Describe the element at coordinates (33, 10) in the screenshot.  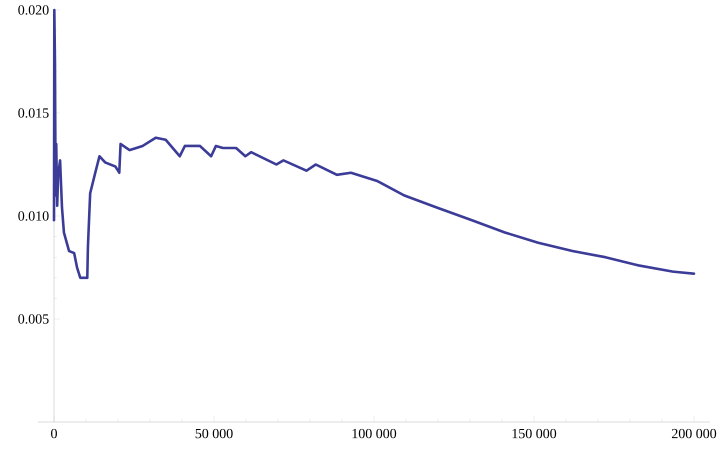
I see `y-tick-label: 0.020` at that location.